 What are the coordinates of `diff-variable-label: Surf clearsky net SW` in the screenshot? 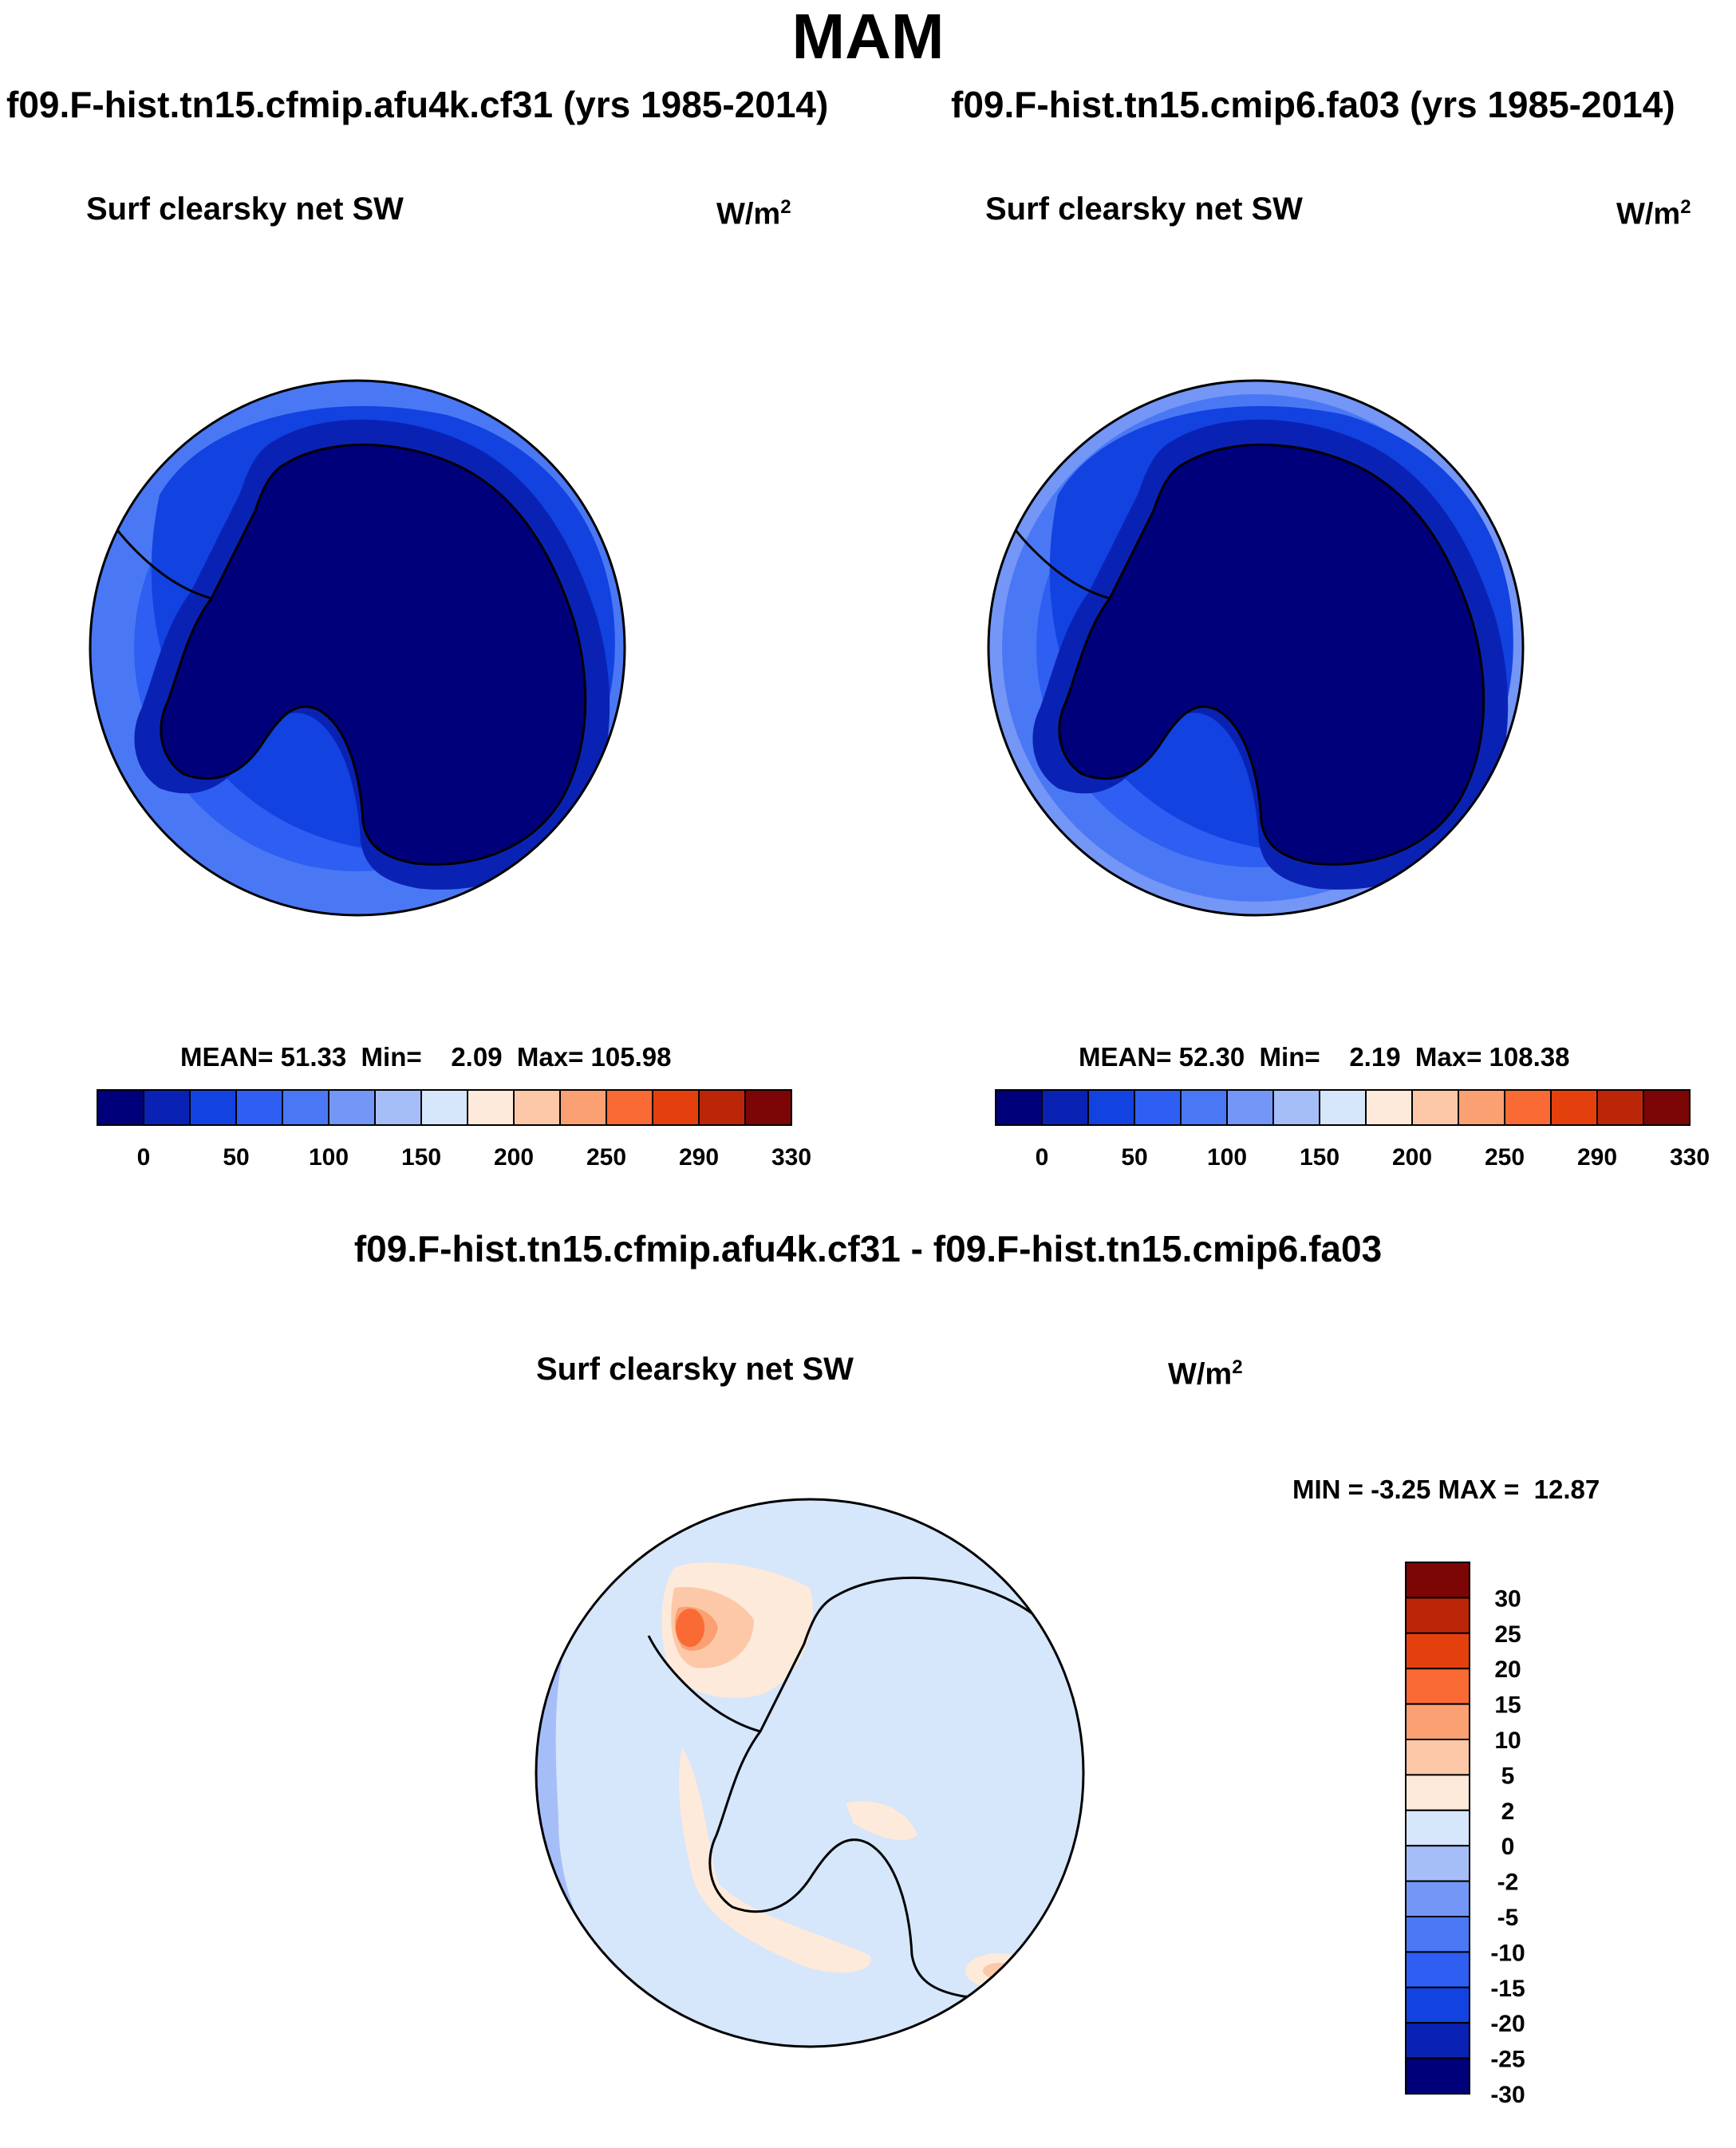 It's located at (695, 1369).